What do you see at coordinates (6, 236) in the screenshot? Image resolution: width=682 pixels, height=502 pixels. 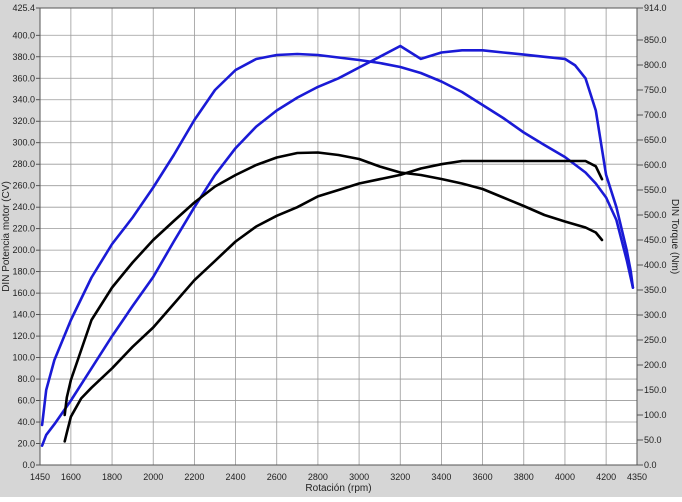 I see `y-axis-label: DIN Potencia motor (CV)` at bounding box center [6, 236].